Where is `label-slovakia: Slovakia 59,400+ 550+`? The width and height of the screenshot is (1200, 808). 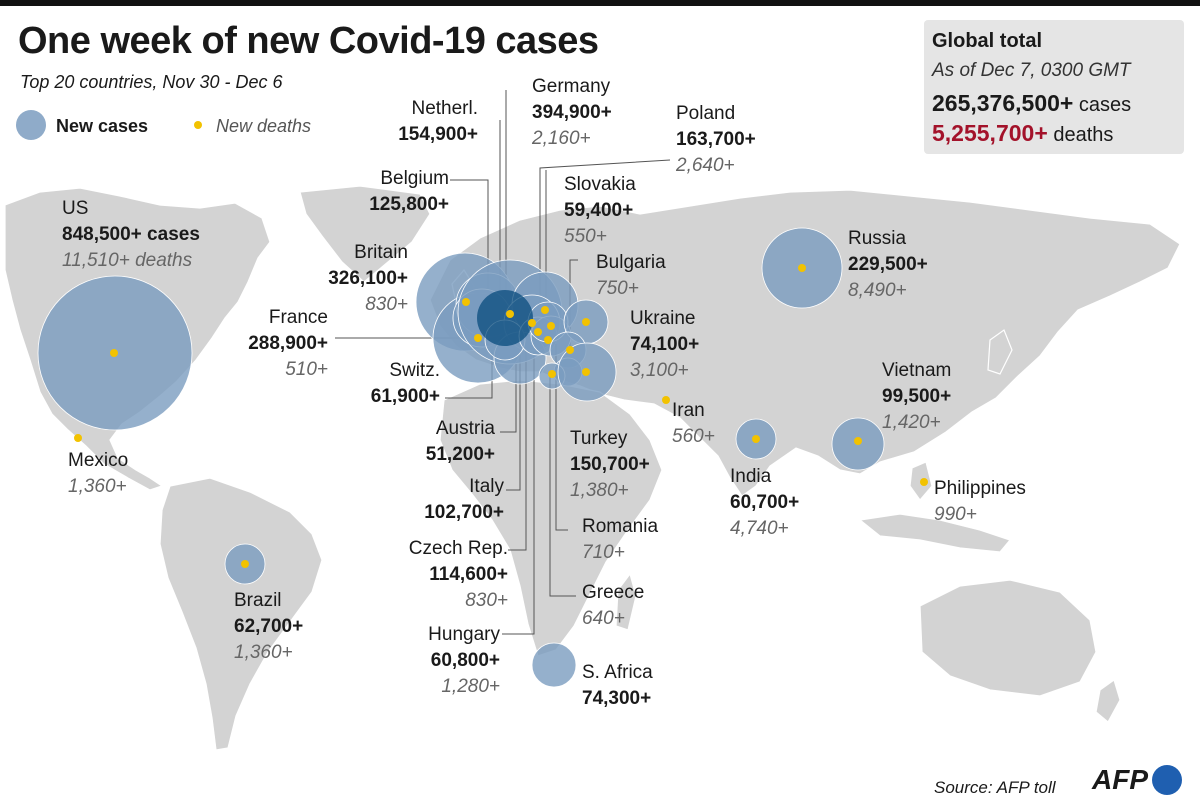
label-slovakia: Slovakia 59,400+ 550+ is located at coordinates (600, 210).